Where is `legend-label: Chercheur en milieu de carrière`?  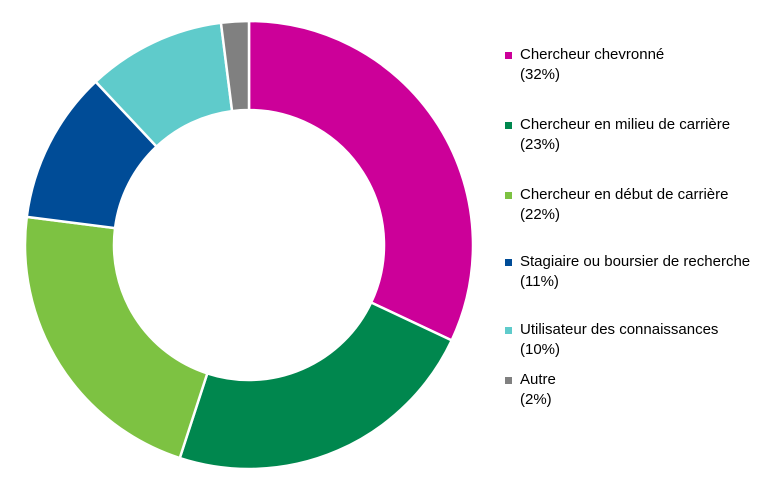
legend-label: Chercheur en milieu de carrière is located at coordinates (625, 124).